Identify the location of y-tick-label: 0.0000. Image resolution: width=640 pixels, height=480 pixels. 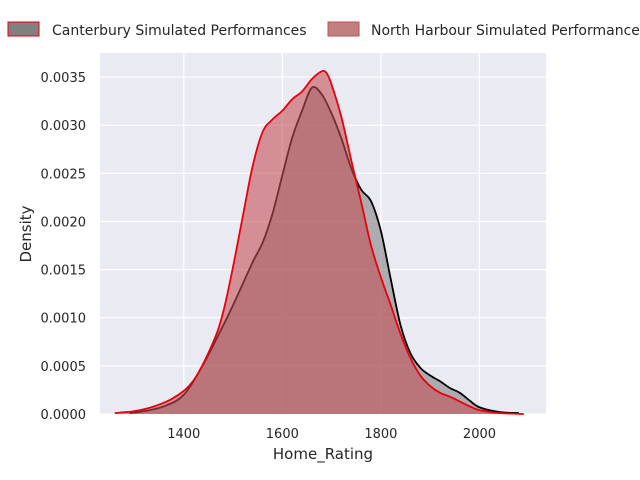
(64, 415).